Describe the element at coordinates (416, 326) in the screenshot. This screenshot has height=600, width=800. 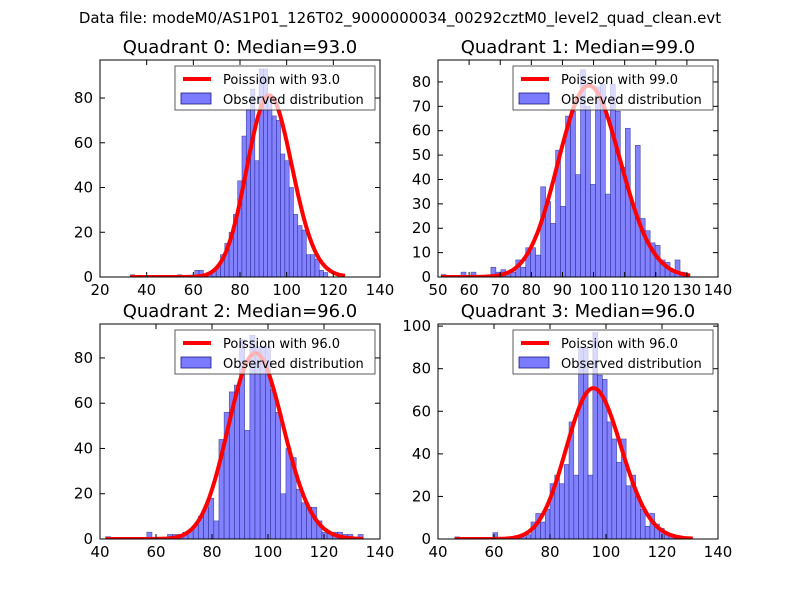
I see `y-tick-label: 100` at that location.